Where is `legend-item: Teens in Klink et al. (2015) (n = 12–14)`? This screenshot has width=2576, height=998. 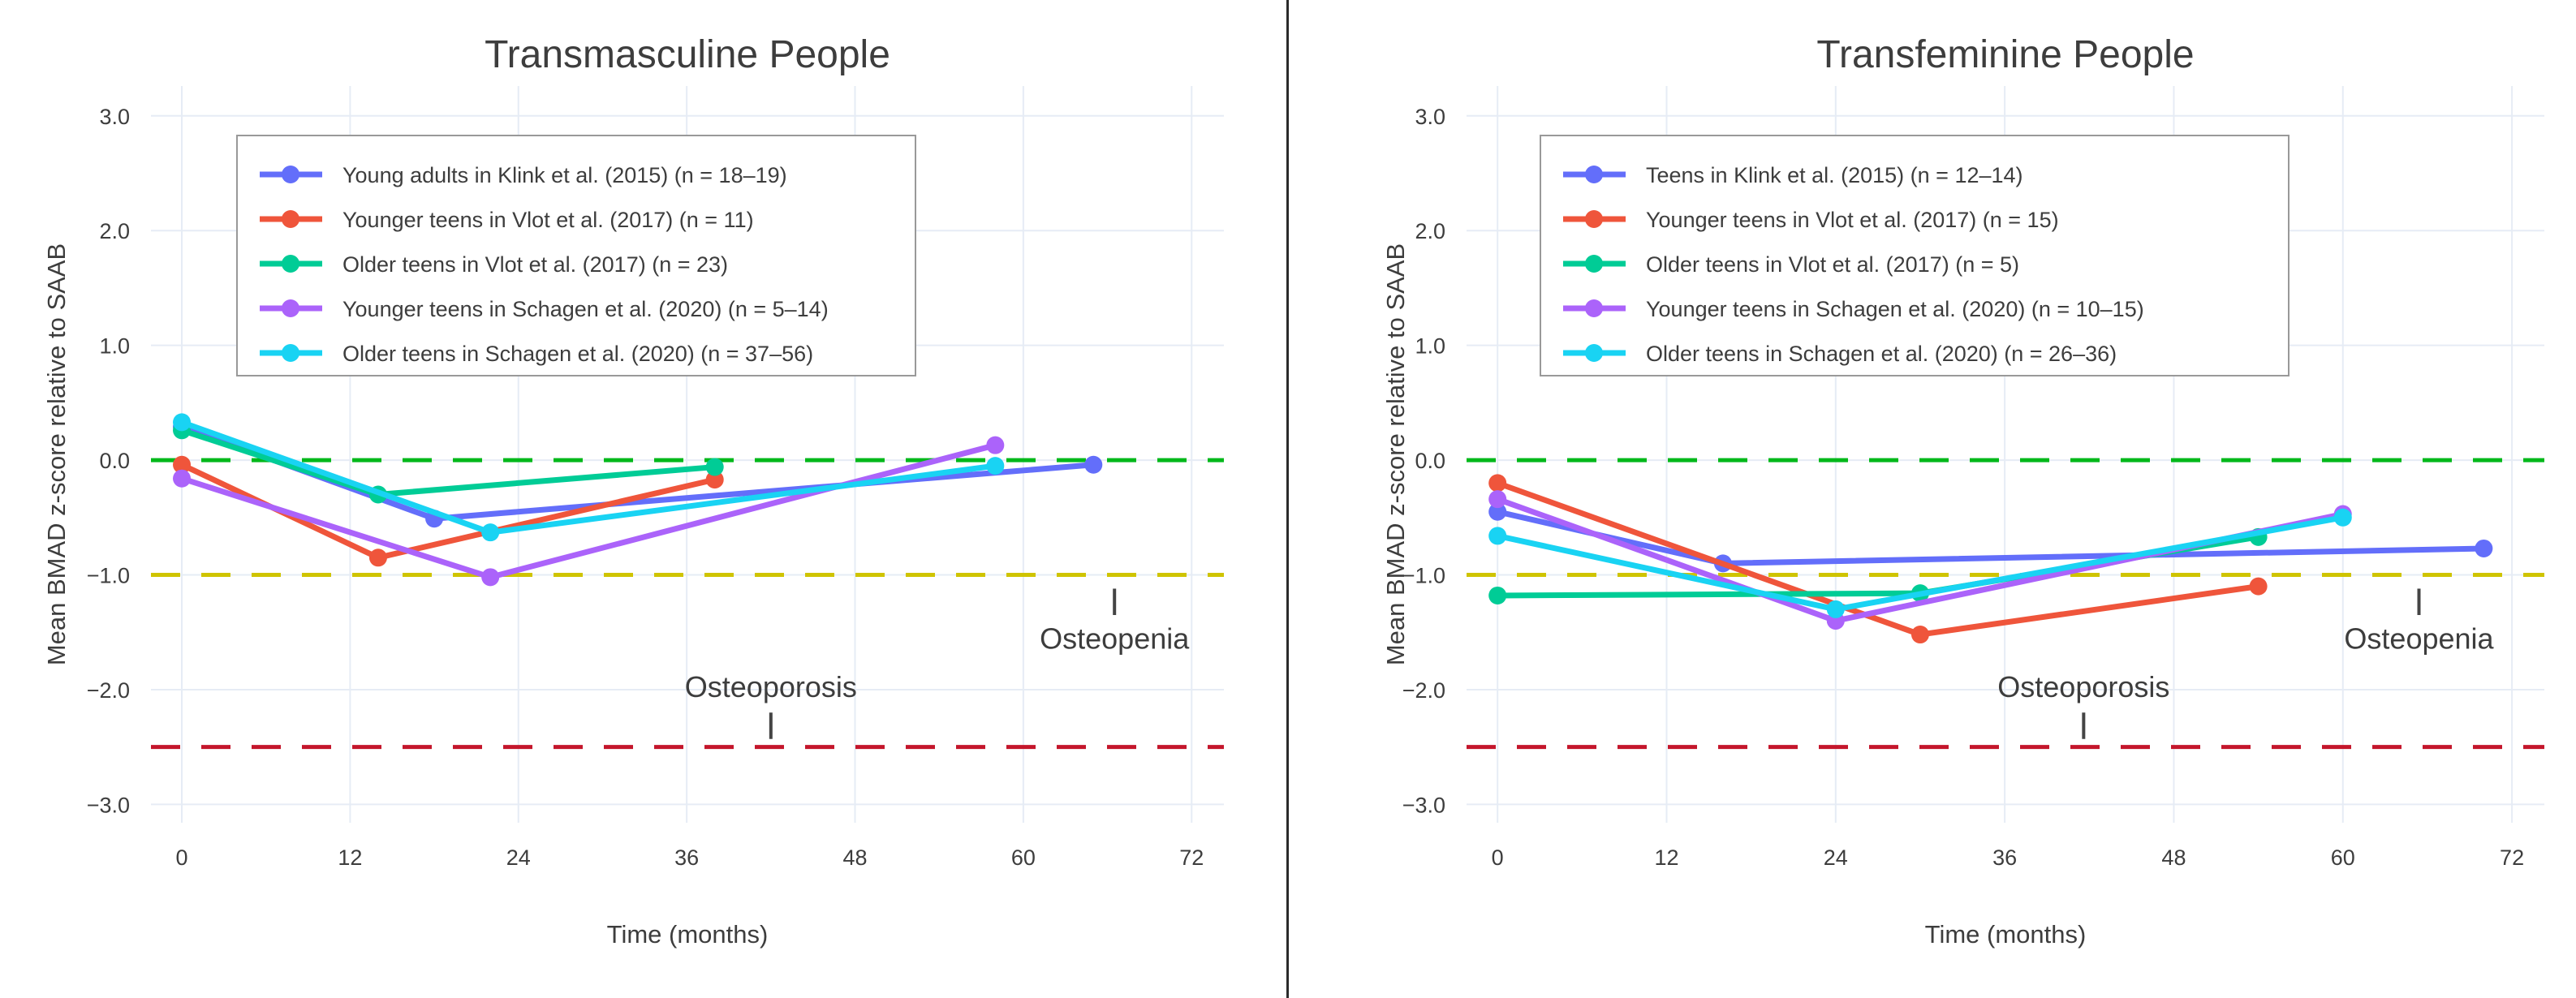 legend-item: Teens in Klink et al. (2015) (n = 12–14) is located at coordinates (1793, 175).